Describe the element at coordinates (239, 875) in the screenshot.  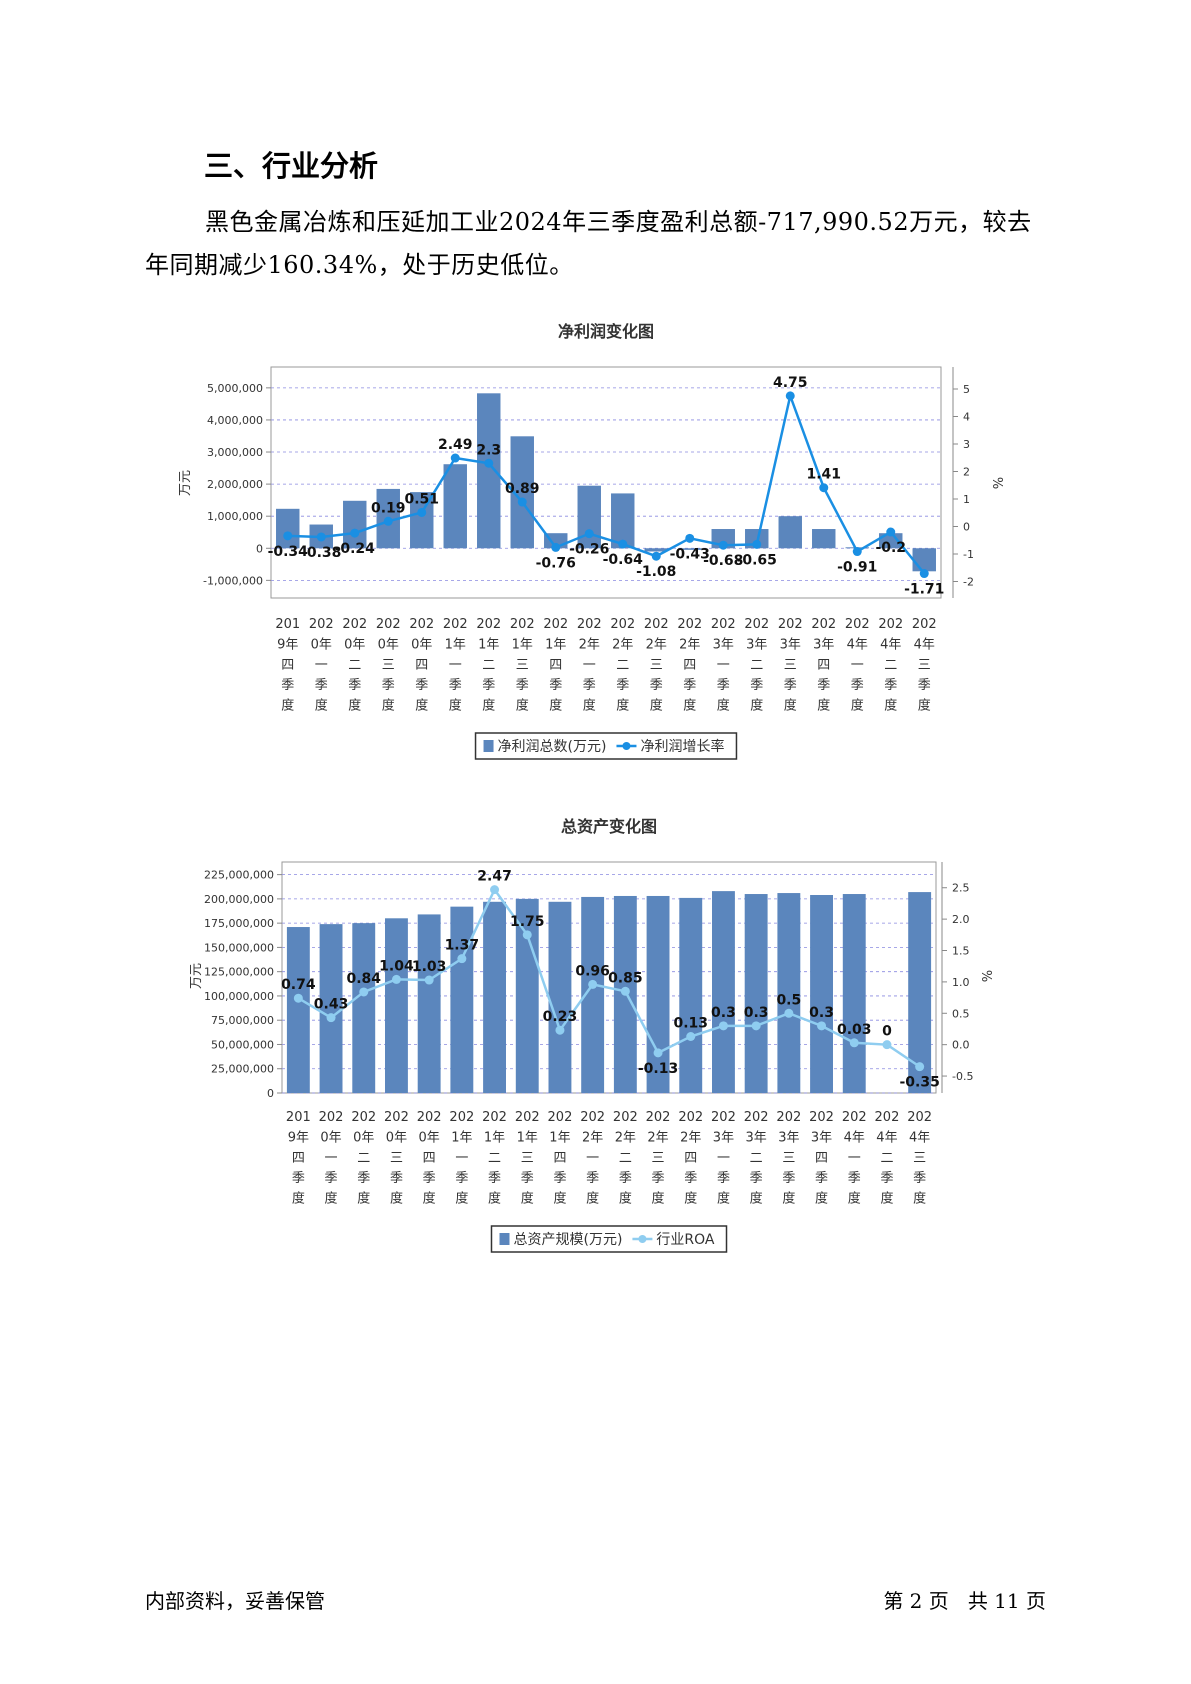
I see `y-tick-label: 225,000,000` at that location.